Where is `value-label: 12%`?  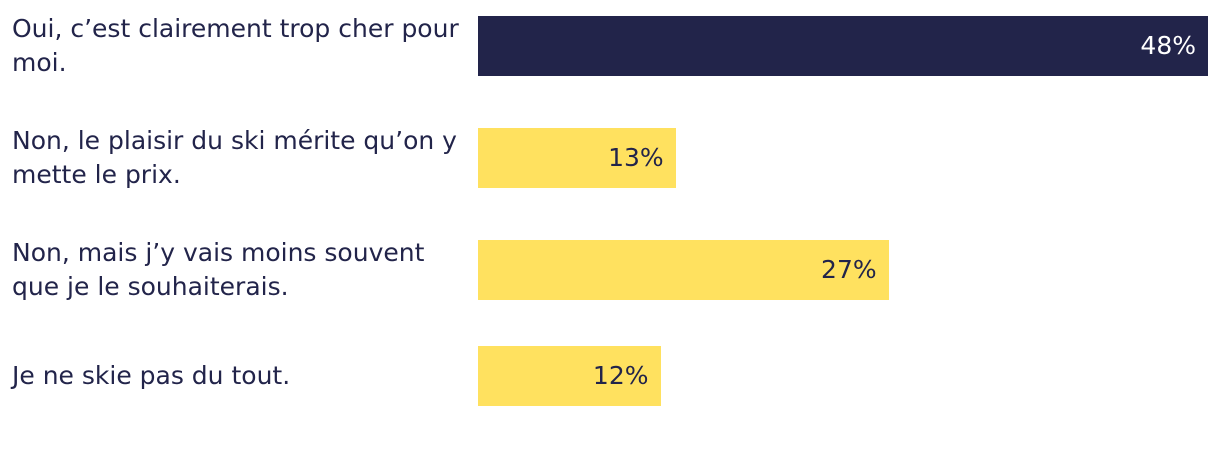 value-label: 12% is located at coordinates (620, 375).